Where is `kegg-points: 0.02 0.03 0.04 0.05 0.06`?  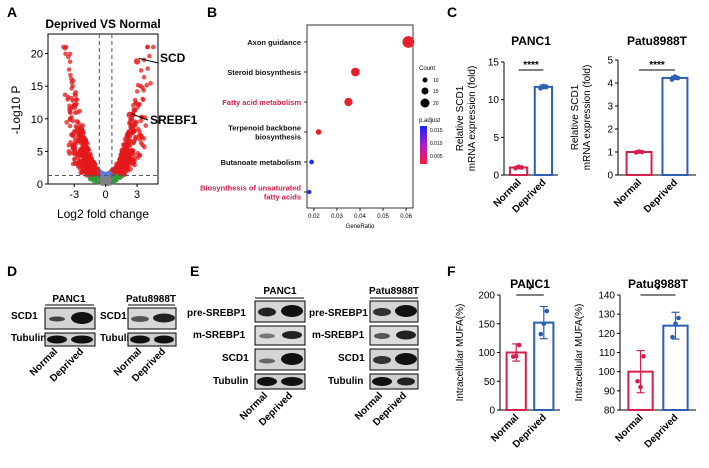
kegg-points: 0.02 0.03 0.04 0.05 0.06 is located at coordinates (359, 128).